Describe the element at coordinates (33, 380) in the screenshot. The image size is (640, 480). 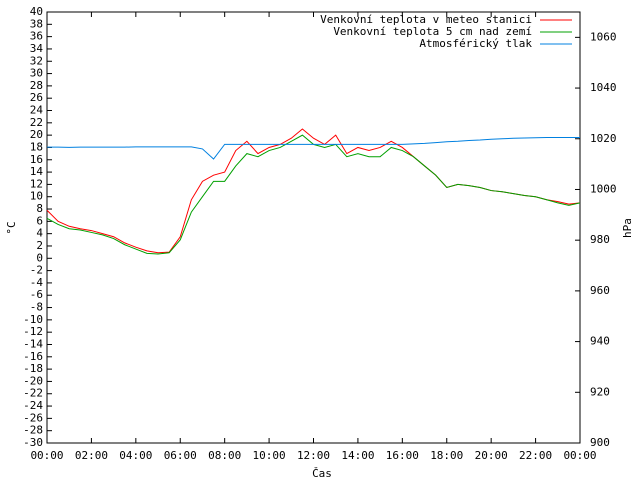
I see `y-tick-label: -20` at that location.